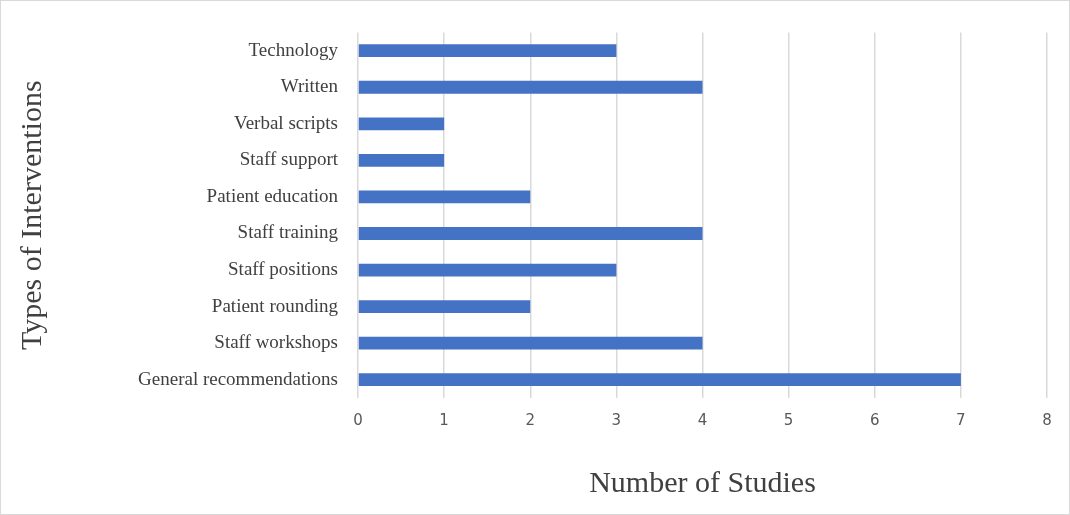 The image size is (1070, 515). What do you see at coordinates (1047, 419) in the screenshot?
I see `x-tick-label: 8` at bounding box center [1047, 419].